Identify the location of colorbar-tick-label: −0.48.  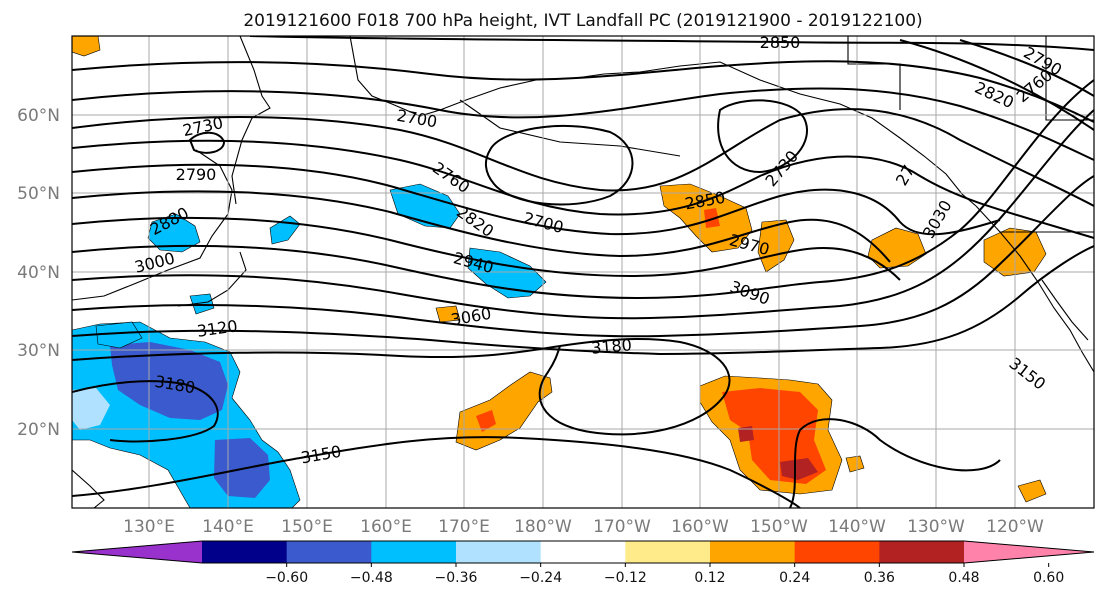
(371, 578).